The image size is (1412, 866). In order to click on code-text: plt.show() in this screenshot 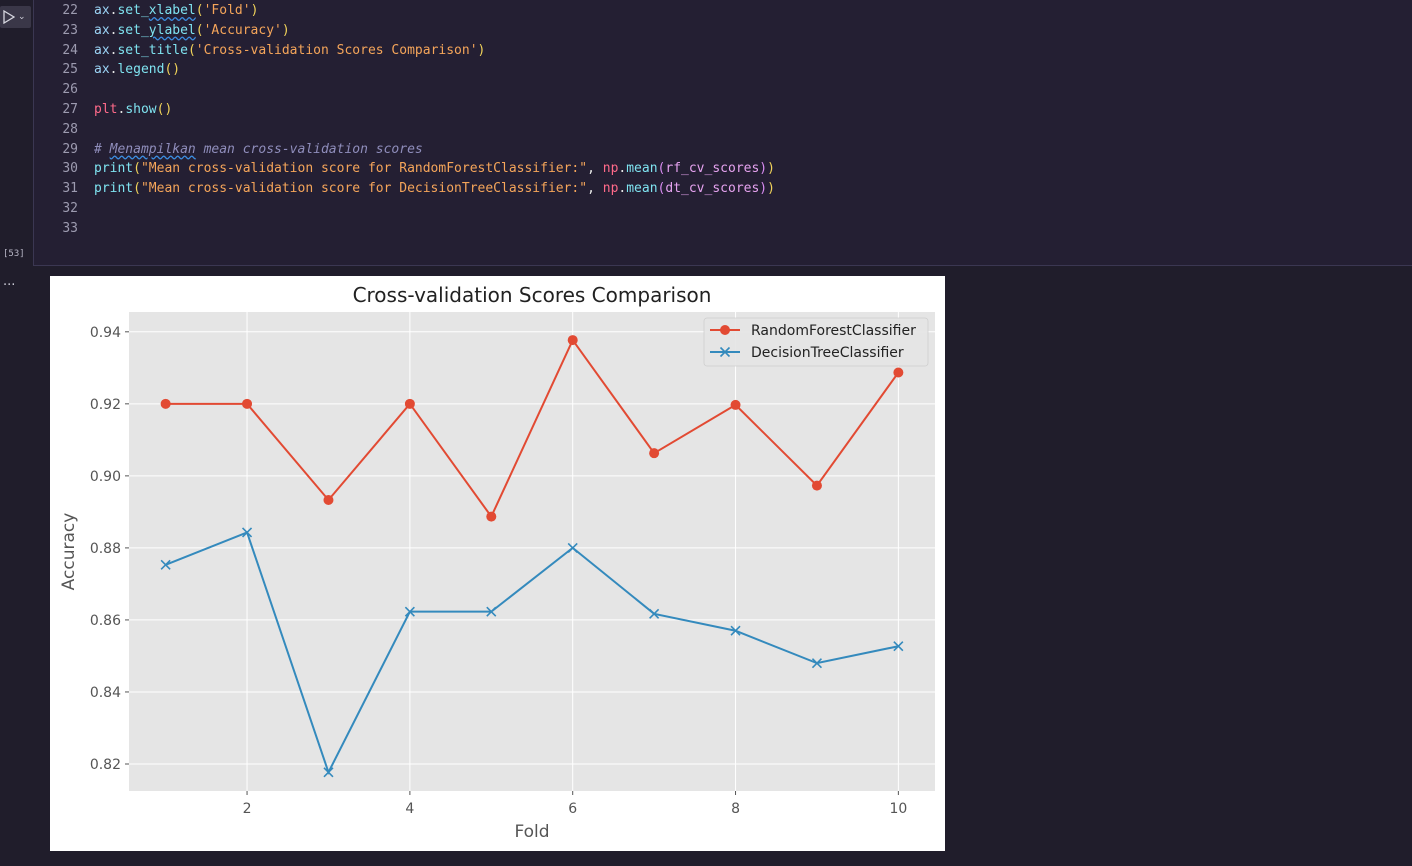, I will do `click(133, 109)`.